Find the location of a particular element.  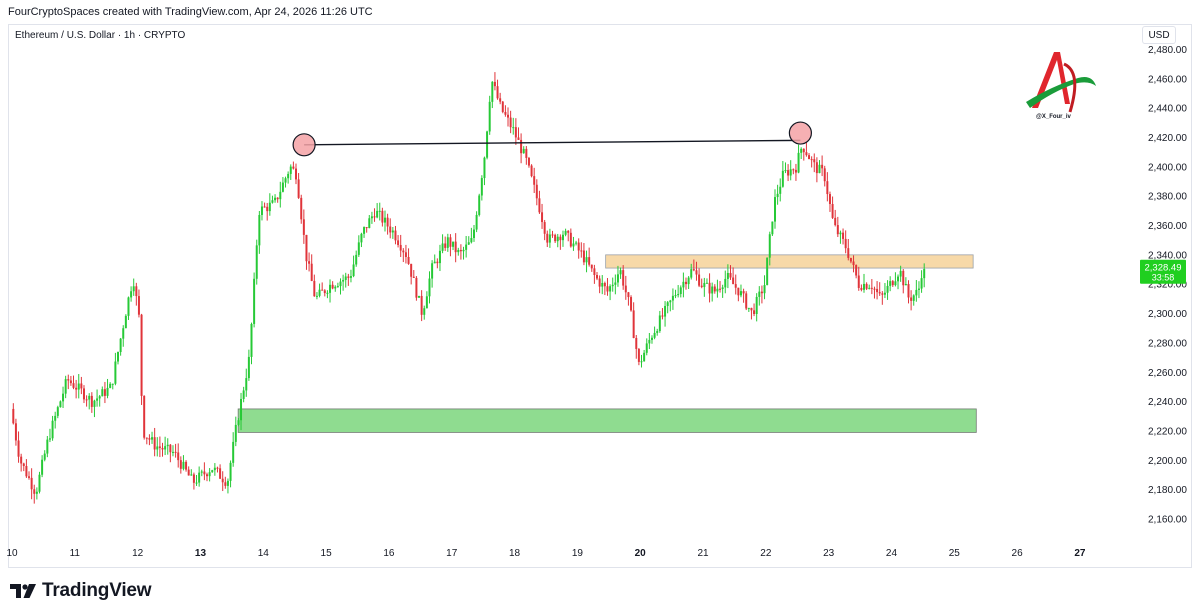

x-tick-label: 18 is located at coordinates (515, 553).